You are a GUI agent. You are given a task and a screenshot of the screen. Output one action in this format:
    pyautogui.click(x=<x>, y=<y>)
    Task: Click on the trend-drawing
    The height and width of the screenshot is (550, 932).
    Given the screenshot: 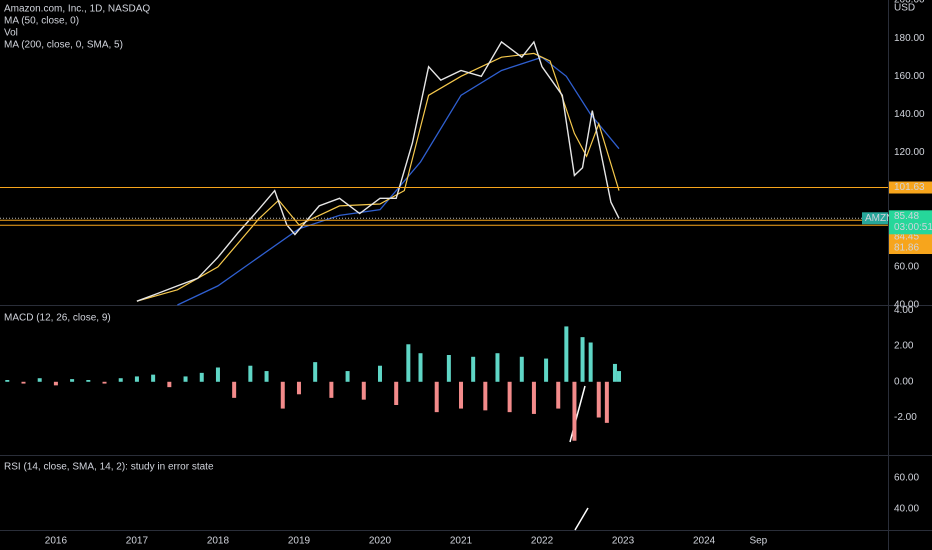 What is the action you would take?
    pyautogui.click(x=581, y=519)
    